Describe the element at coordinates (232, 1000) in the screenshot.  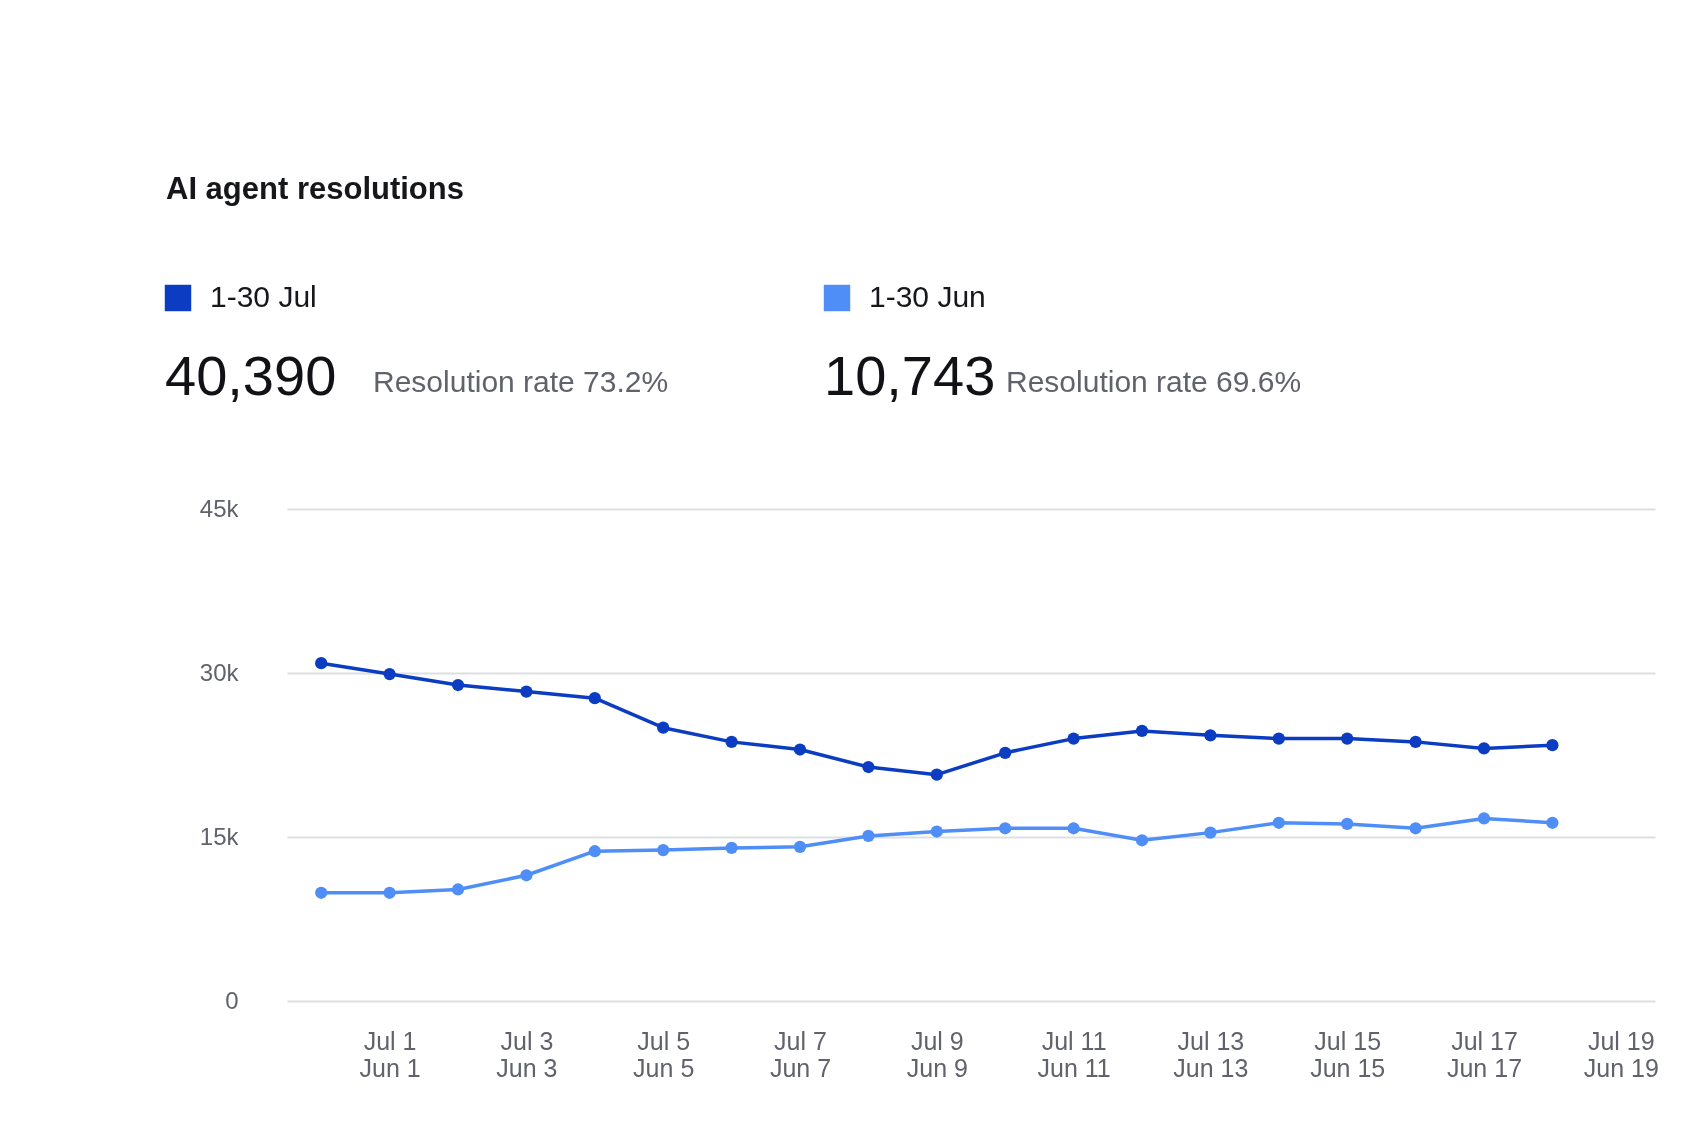
I see `y-tick-label: 0` at that location.